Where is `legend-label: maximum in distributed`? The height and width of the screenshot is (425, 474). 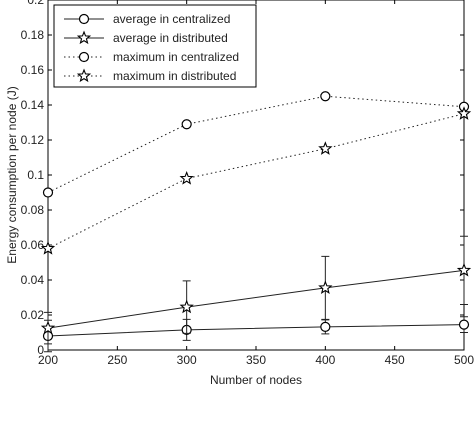
legend-label: maximum in distributed is located at coordinates (174, 76).